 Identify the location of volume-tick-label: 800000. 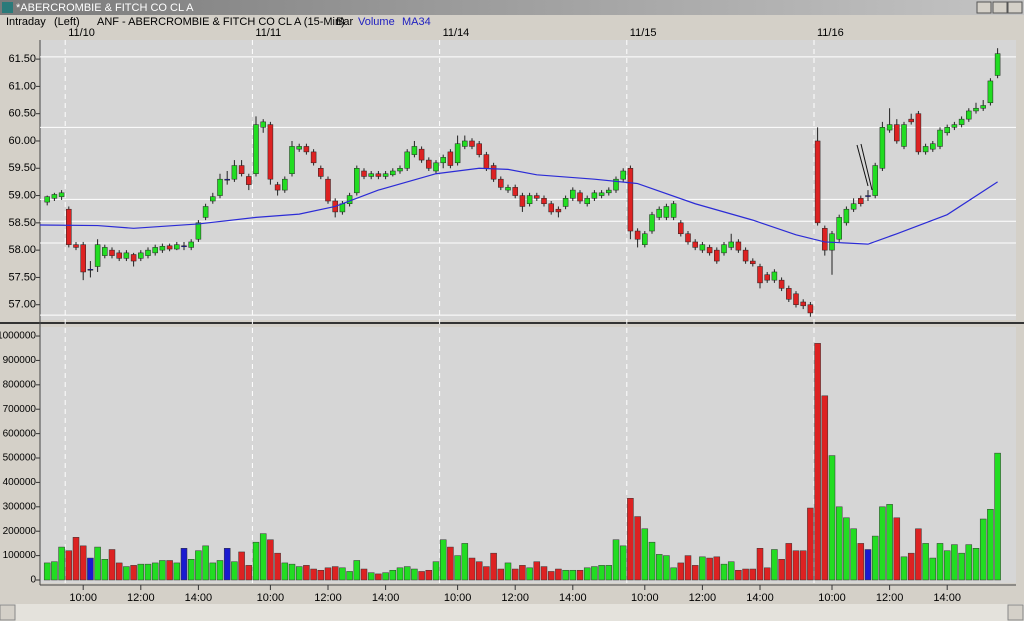
(20, 384).